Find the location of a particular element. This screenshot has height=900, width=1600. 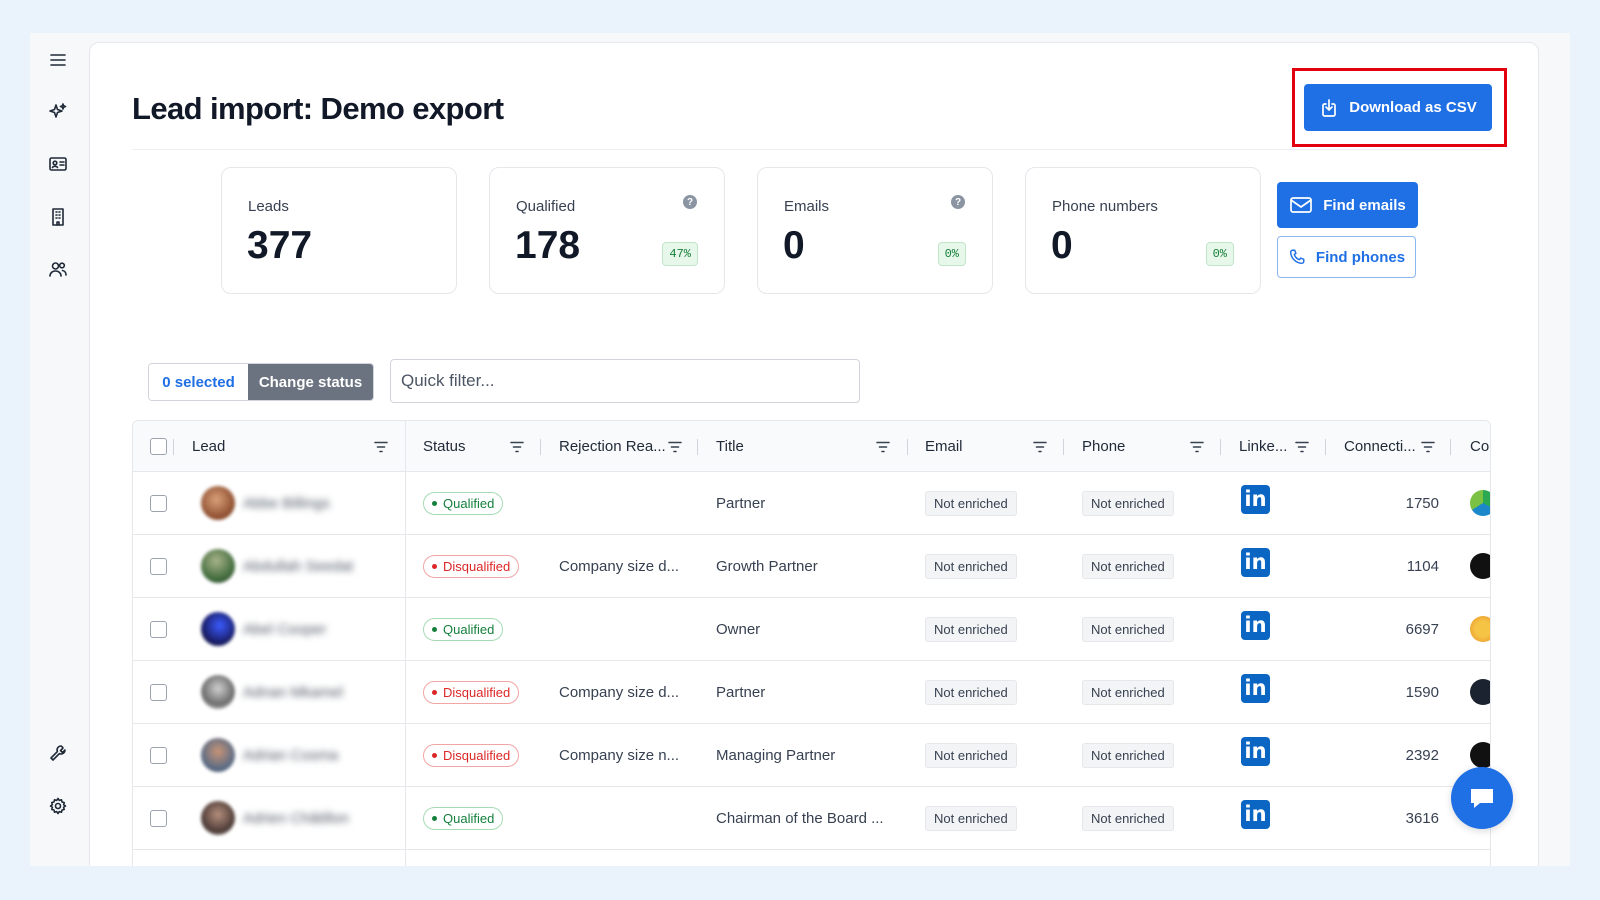

find-phones-label: Find phones is located at coordinates (1360, 257).